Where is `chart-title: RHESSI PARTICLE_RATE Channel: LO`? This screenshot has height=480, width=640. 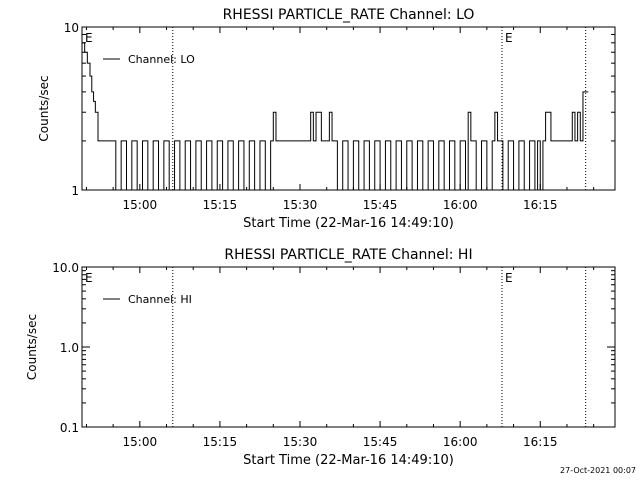
chart-title: RHESSI PARTICLE_RATE Channel: LO is located at coordinates (349, 15).